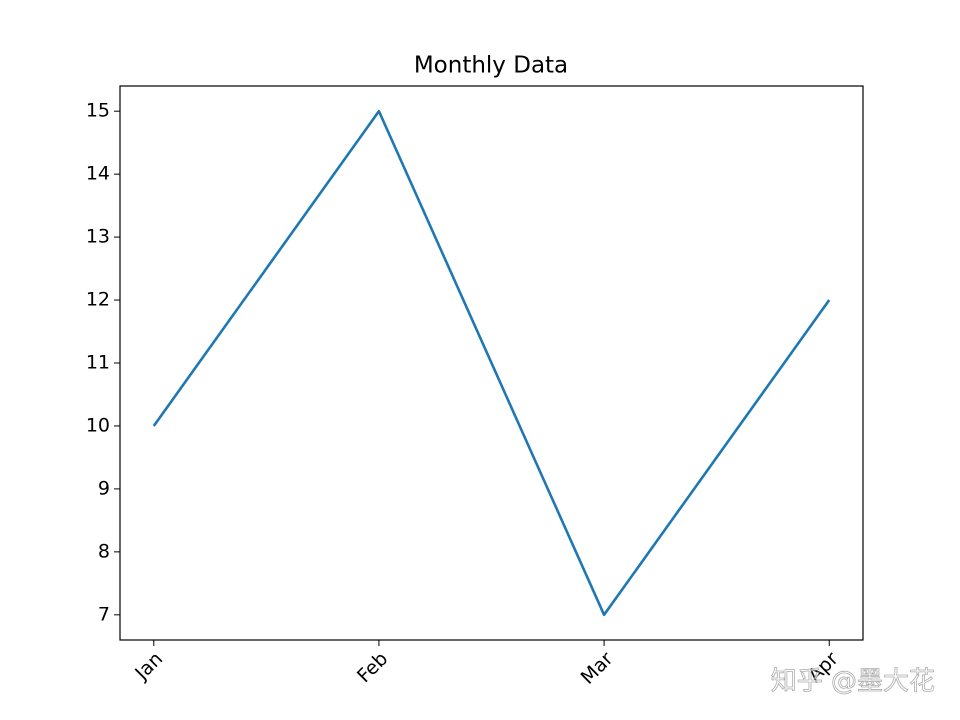 This screenshot has width=960, height=720. Describe the element at coordinates (148, 666) in the screenshot. I see `x-tick-label: Jan` at that location.